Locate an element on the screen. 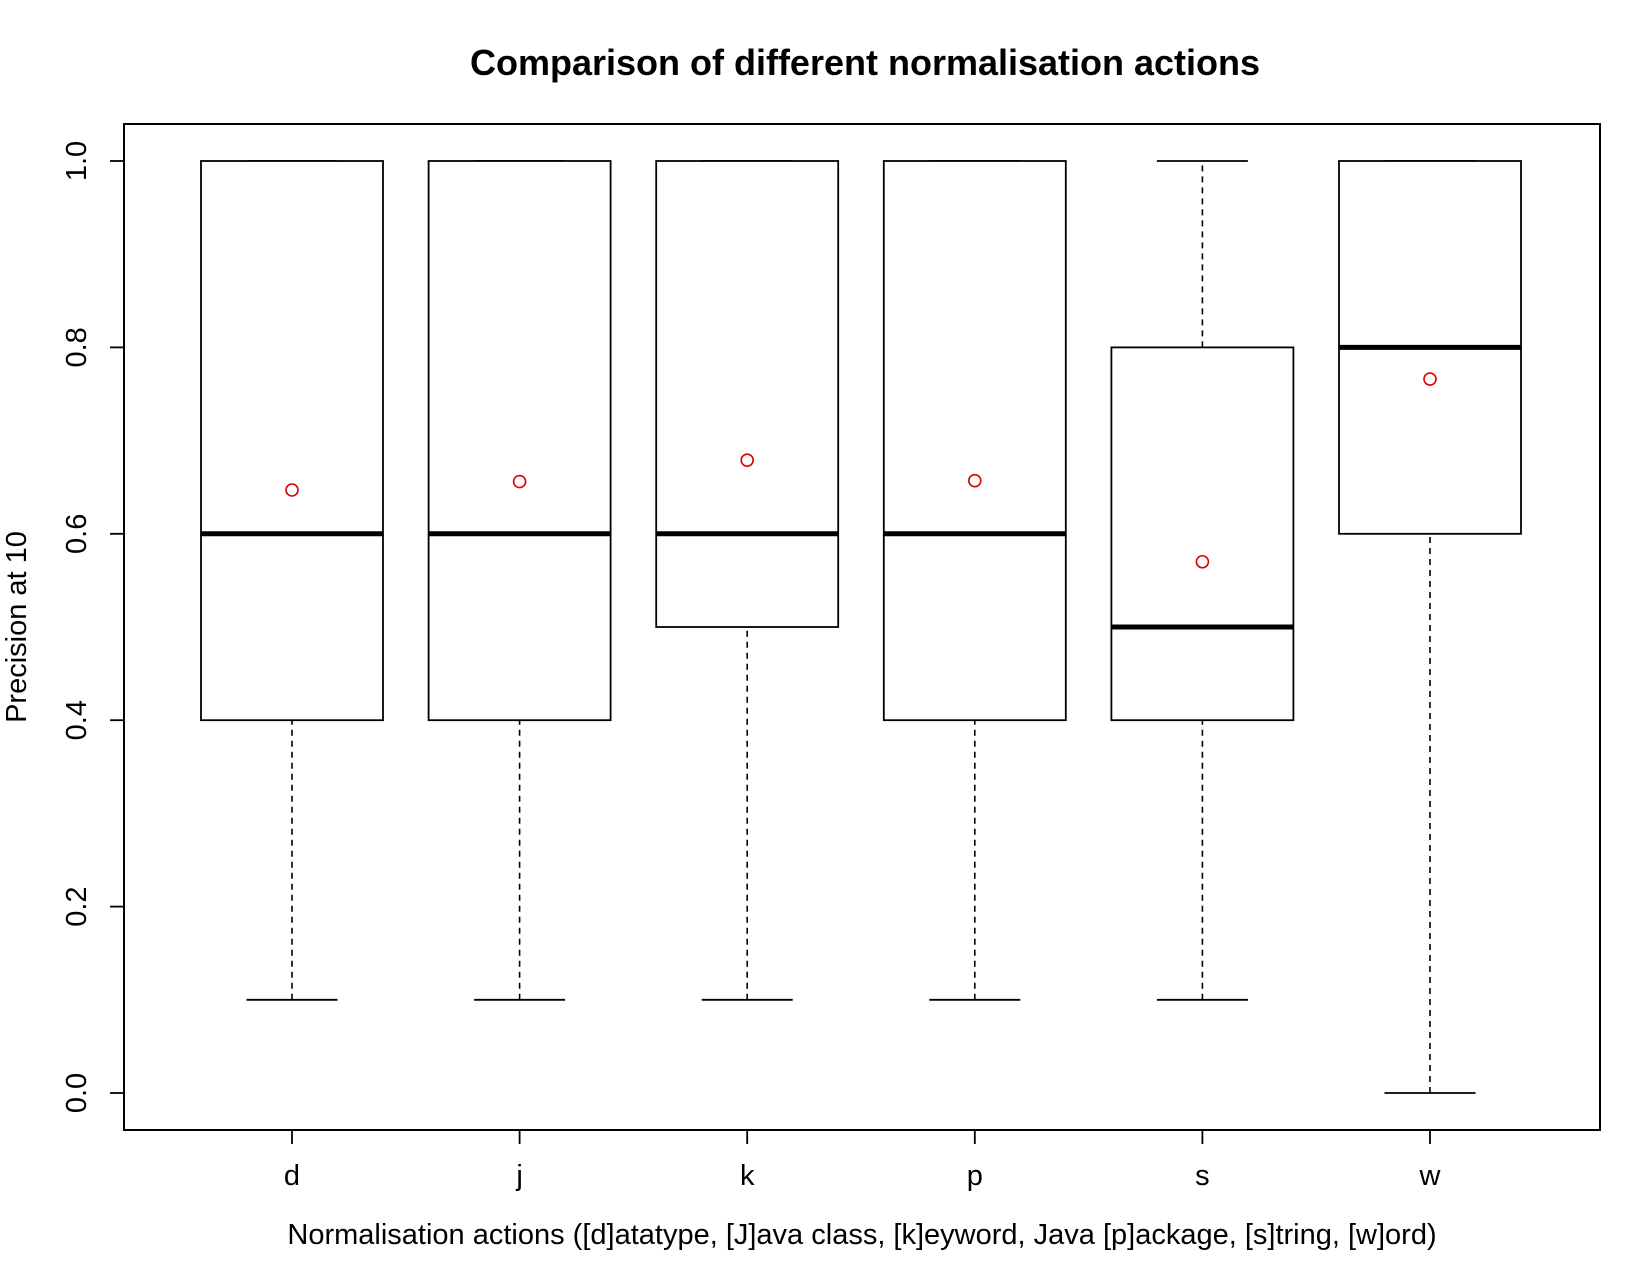 This screenshot has width=1650, height=1275. box-p is located at coordinates (974, 580).